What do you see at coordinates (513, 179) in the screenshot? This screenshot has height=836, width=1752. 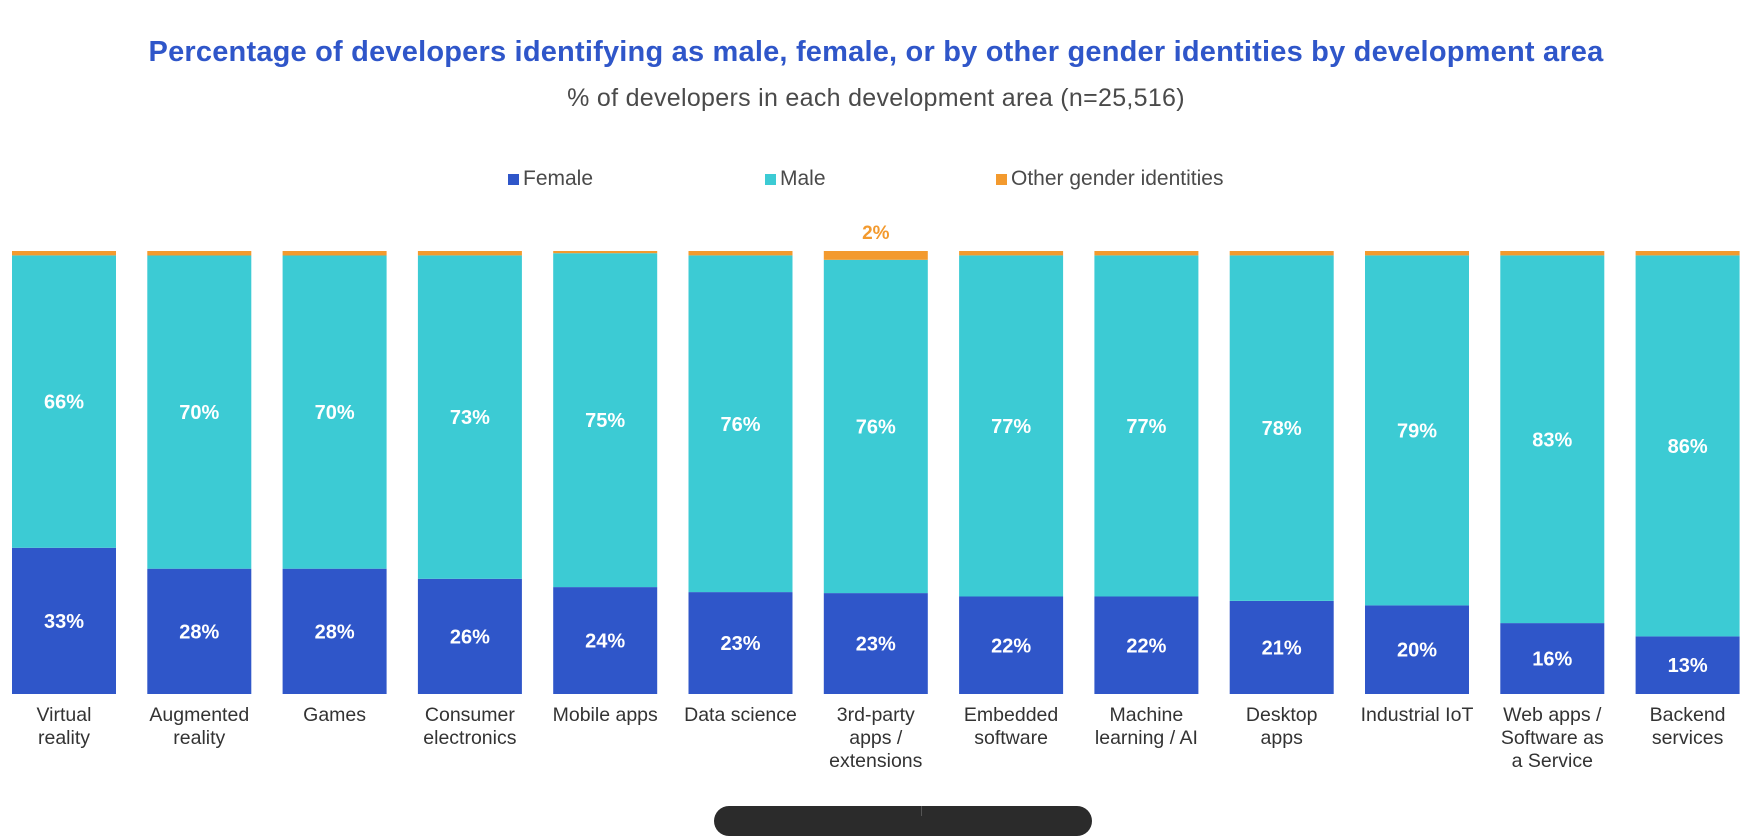 I see `legend-swatch-female` at bounding box center [513, 179].